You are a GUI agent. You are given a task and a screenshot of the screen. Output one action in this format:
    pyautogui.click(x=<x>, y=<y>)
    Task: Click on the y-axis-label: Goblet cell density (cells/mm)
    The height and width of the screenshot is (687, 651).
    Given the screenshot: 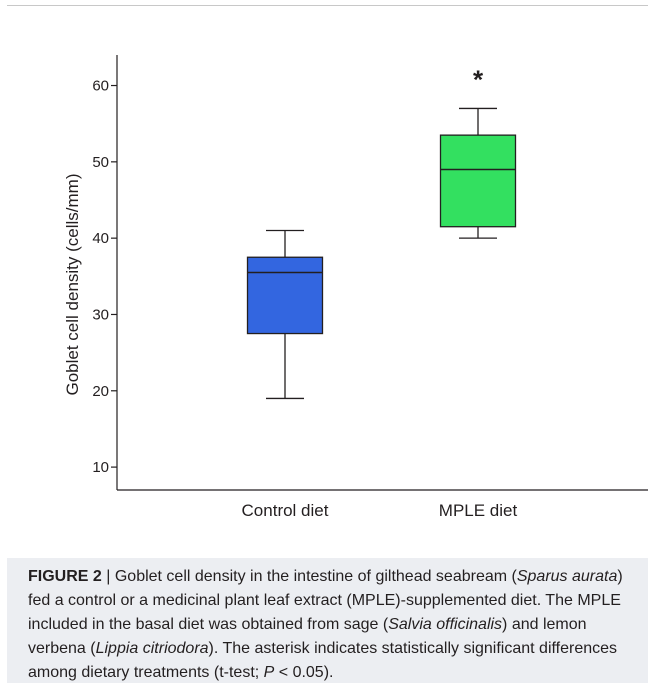 What is the action you would take?
    pyautogui.click(x=72, y=284)
    